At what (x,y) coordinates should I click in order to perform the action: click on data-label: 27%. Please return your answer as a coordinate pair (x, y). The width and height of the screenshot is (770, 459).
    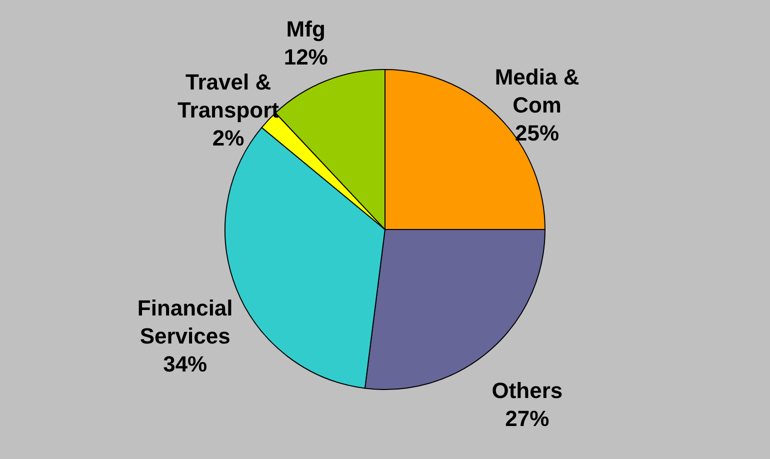
    Looking at the image, I should click on (527, 418).